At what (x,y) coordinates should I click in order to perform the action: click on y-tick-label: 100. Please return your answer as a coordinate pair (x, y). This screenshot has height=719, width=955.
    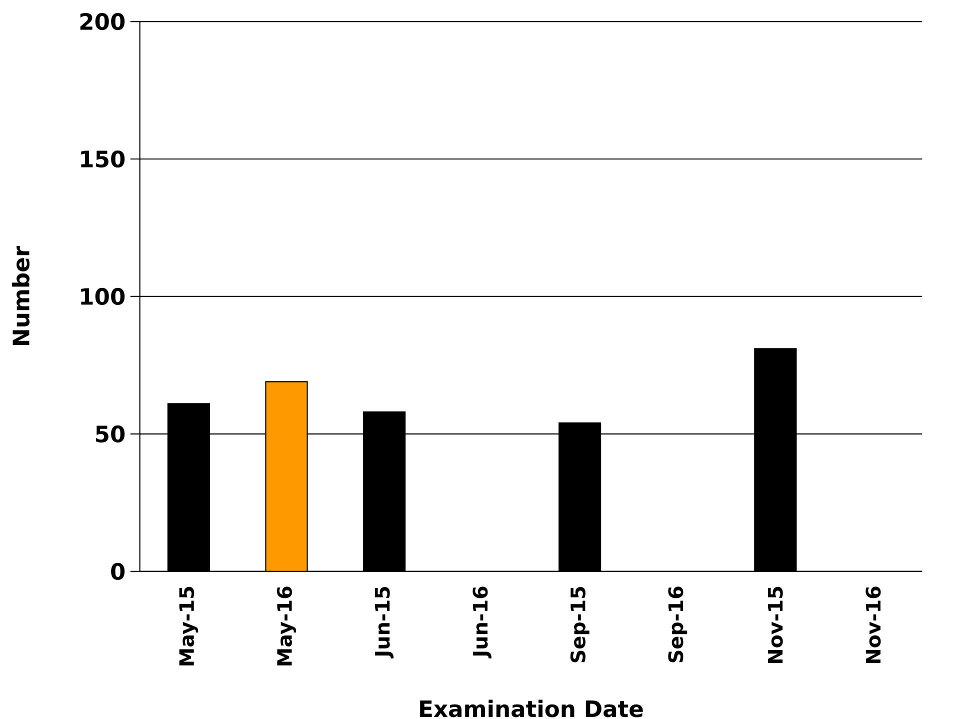
    Looking at the image, I should click on (103, 297).